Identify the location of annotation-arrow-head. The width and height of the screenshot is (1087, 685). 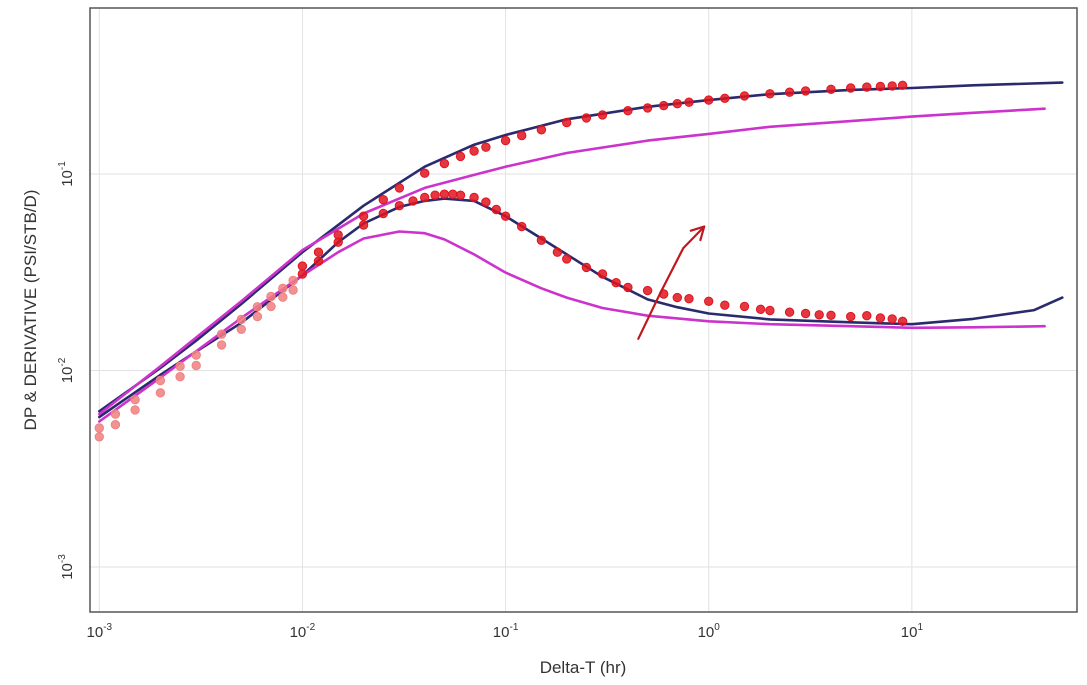
(697, 233).